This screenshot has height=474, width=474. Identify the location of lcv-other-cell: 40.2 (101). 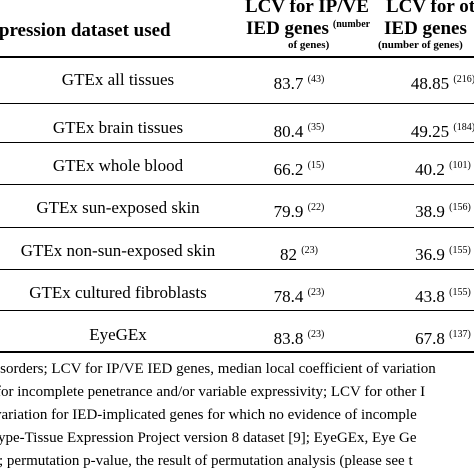
(443, 169).